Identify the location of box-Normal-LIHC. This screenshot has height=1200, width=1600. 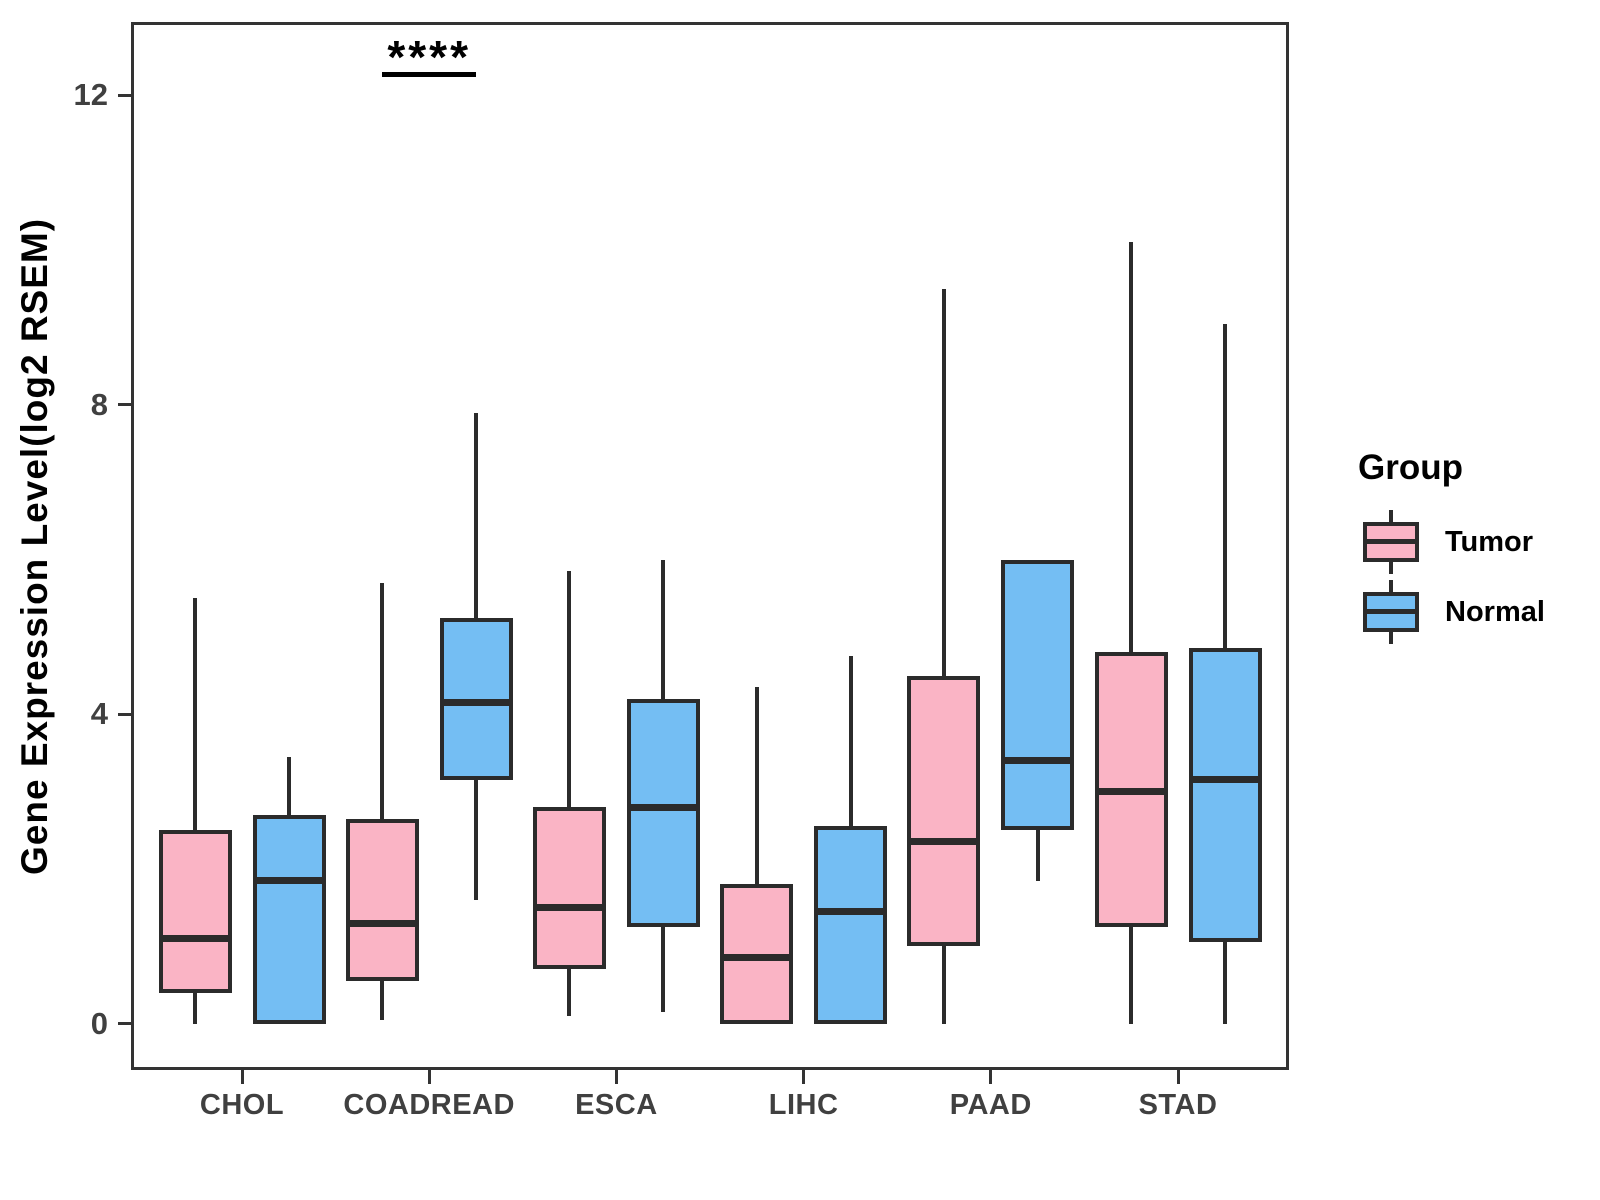
(851, 925).